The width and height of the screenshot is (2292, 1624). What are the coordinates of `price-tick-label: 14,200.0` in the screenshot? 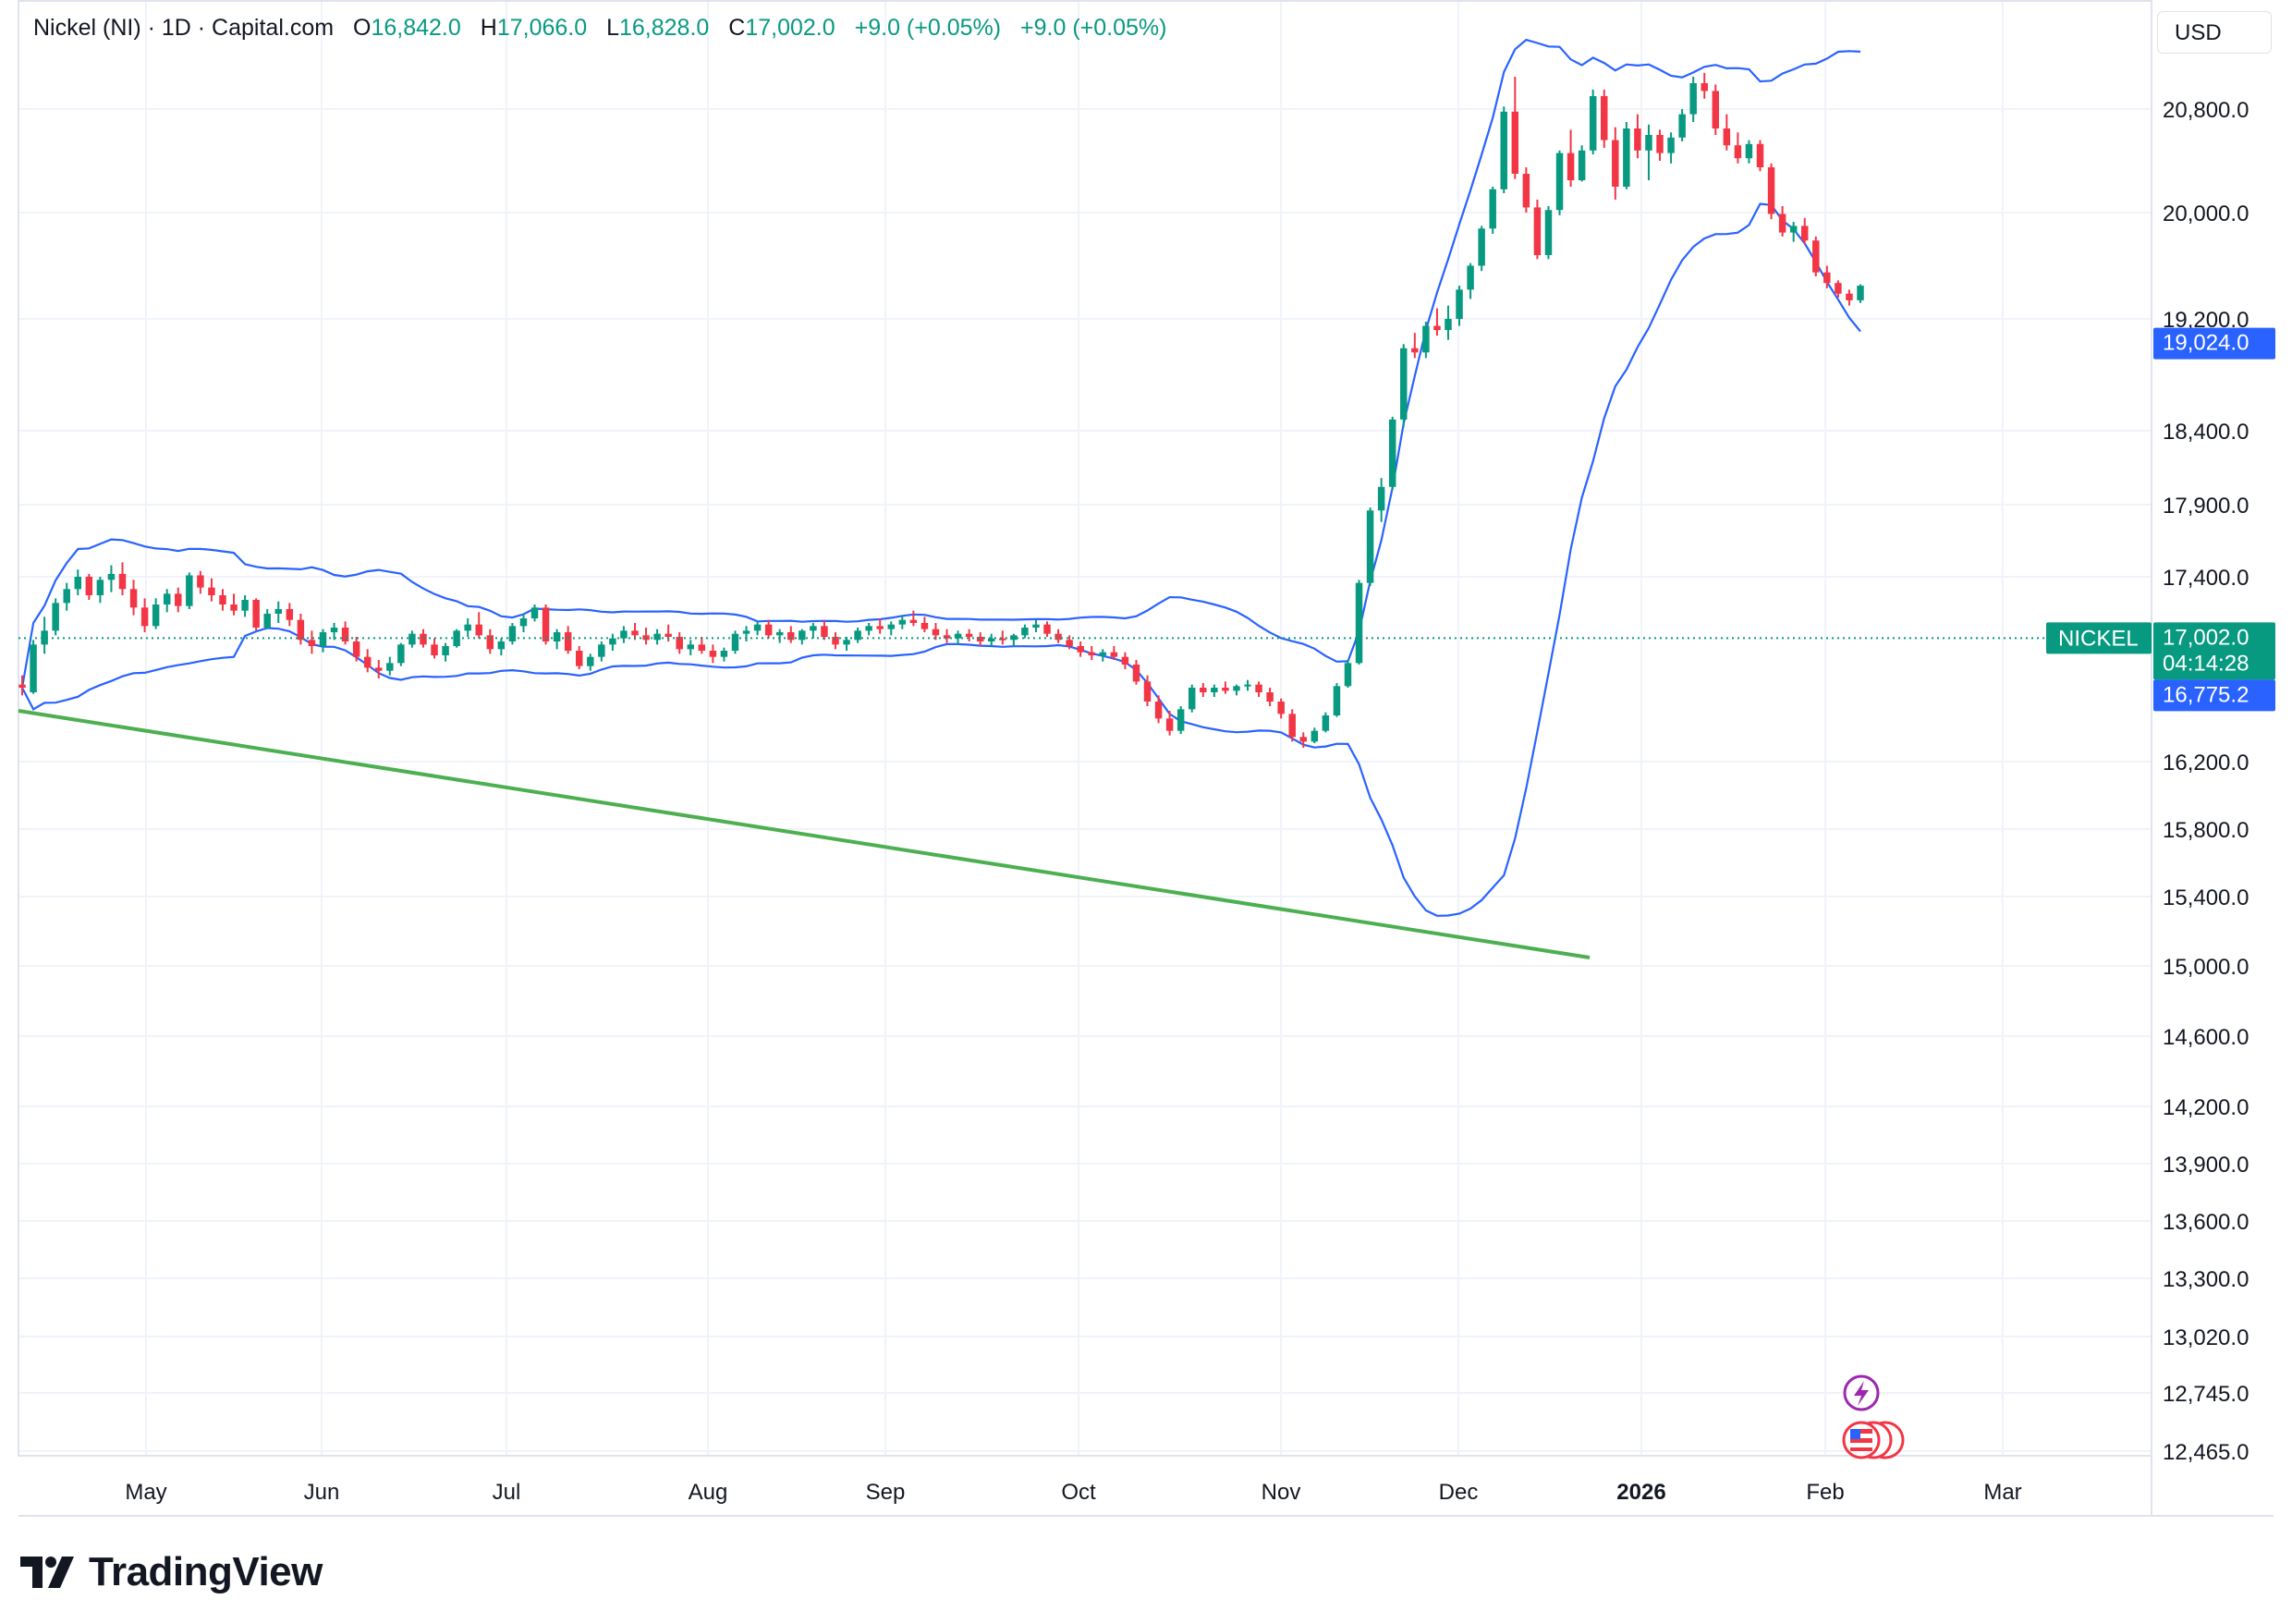 It's located at (2206, 1107).